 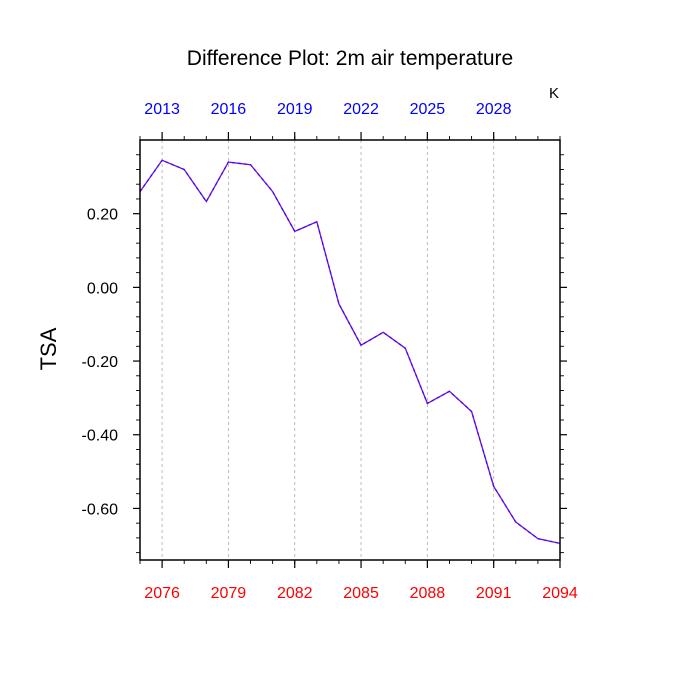 What do you see at coordinates (100, 509) in the screenshot?
I see `y-tick-label: -0.60` at bounding box center [100, 509].